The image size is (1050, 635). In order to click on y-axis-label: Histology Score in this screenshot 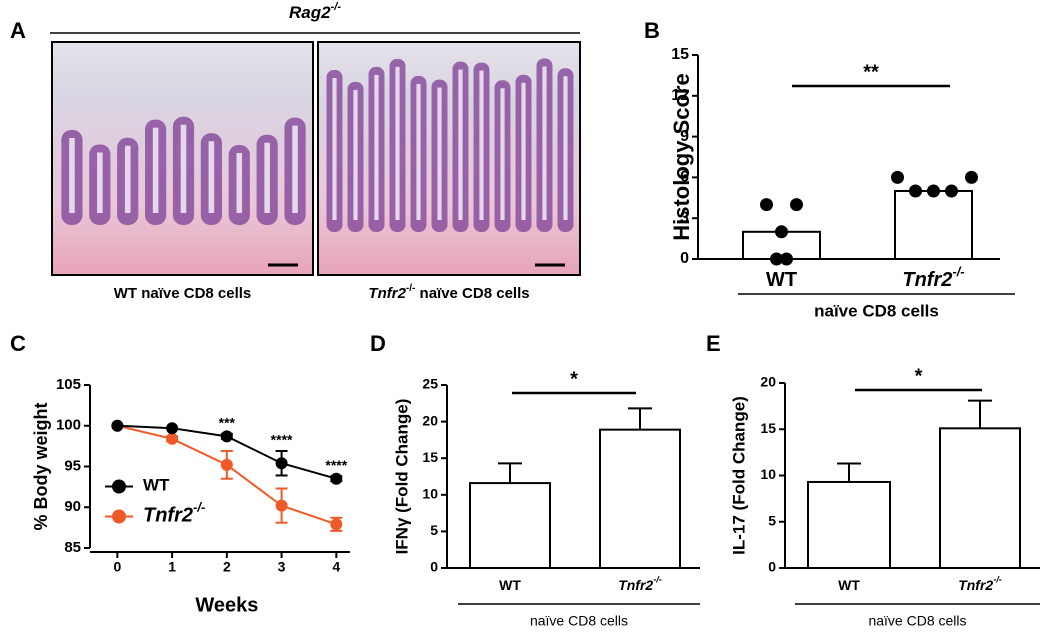, I will do `click(681, 156)`.